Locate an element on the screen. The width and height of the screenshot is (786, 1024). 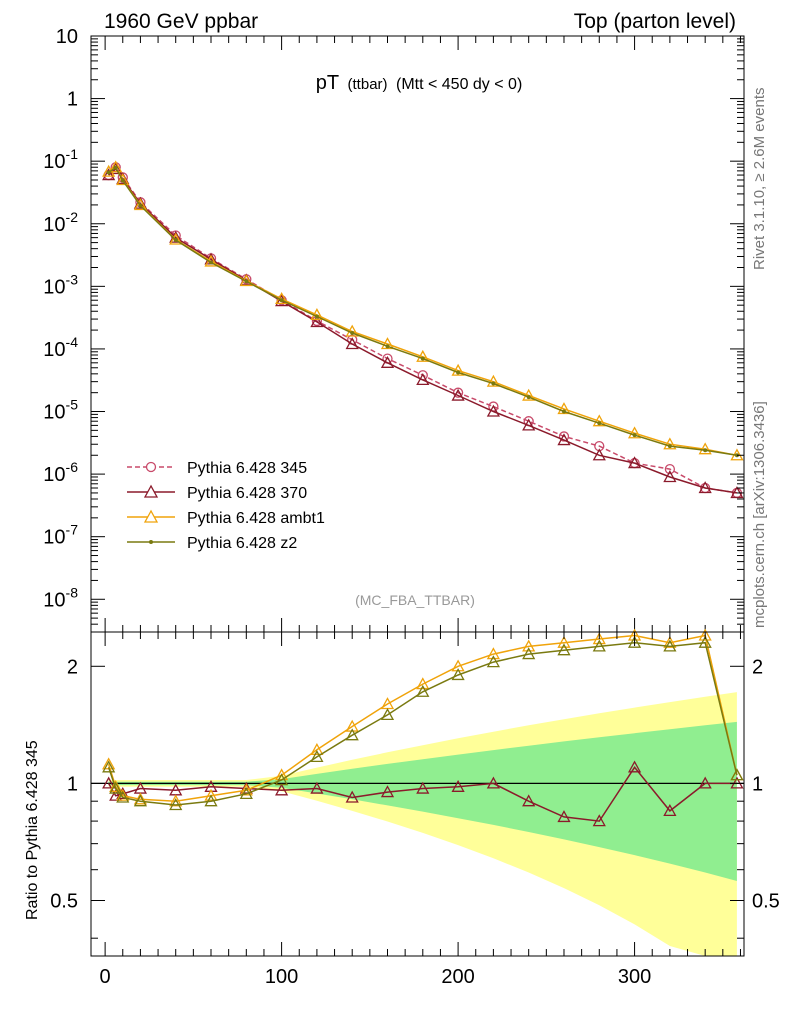
y-tick-label: 10 is located at coordinates (67, 37).